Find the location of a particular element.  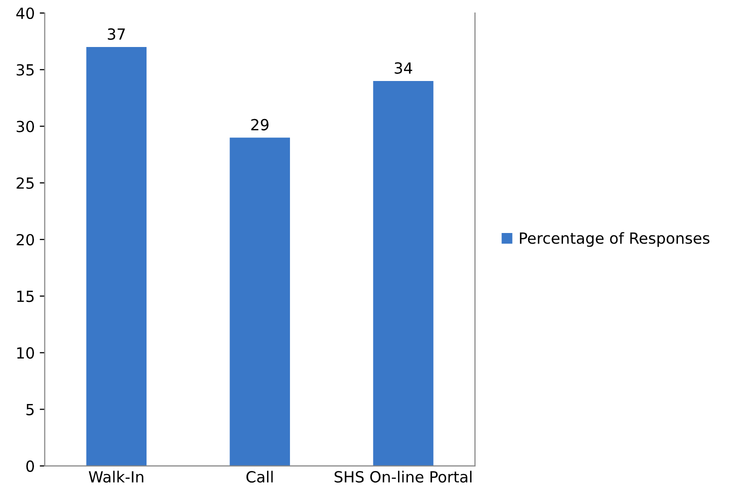

y-tick-label: 0 is located at coordinates (30, 466).